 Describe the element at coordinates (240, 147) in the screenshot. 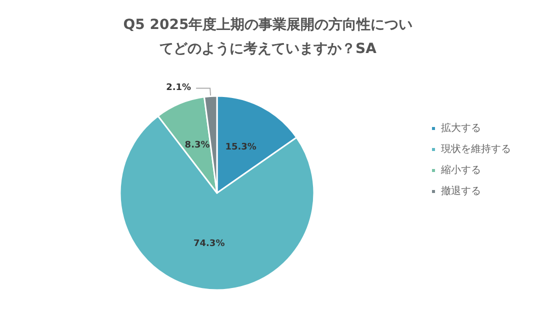

I see `data-label: 15.3%` at that location.